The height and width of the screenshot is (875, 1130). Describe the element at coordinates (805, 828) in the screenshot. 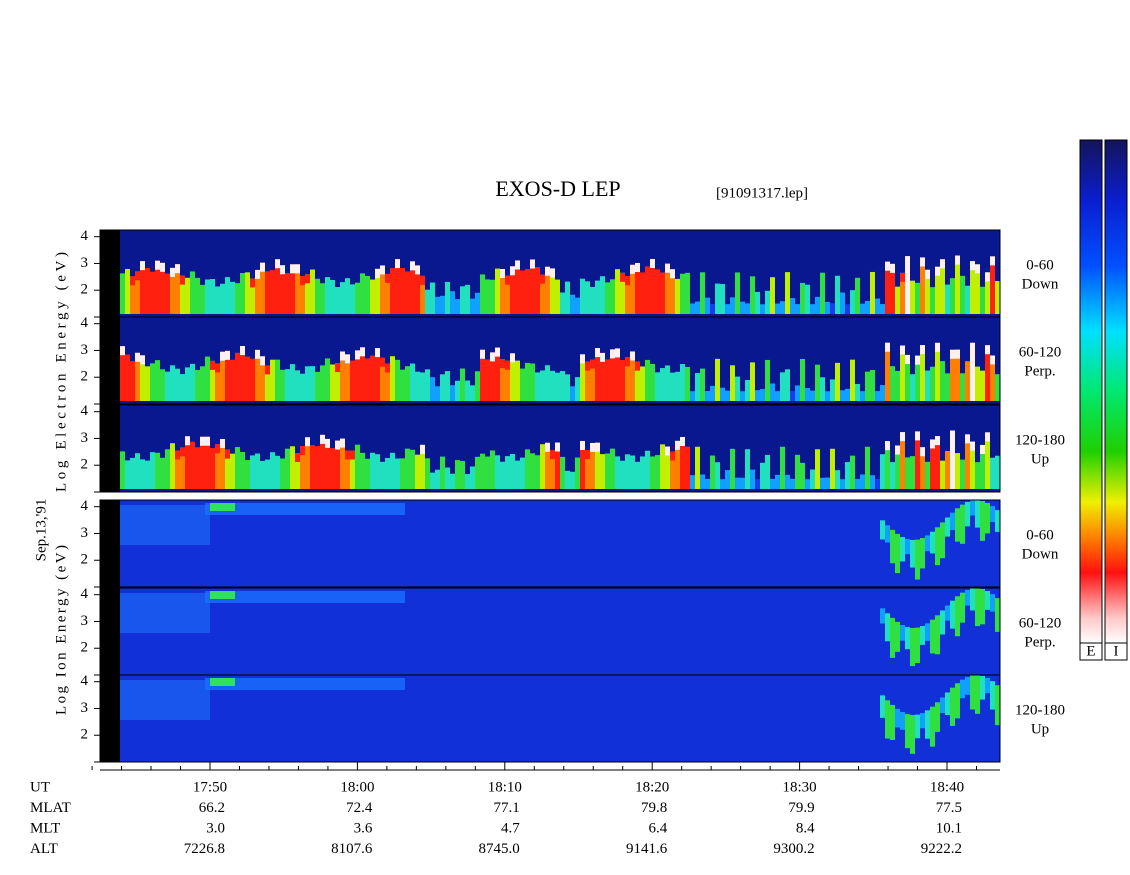

I see `orbit-value: 8.4` at that location.